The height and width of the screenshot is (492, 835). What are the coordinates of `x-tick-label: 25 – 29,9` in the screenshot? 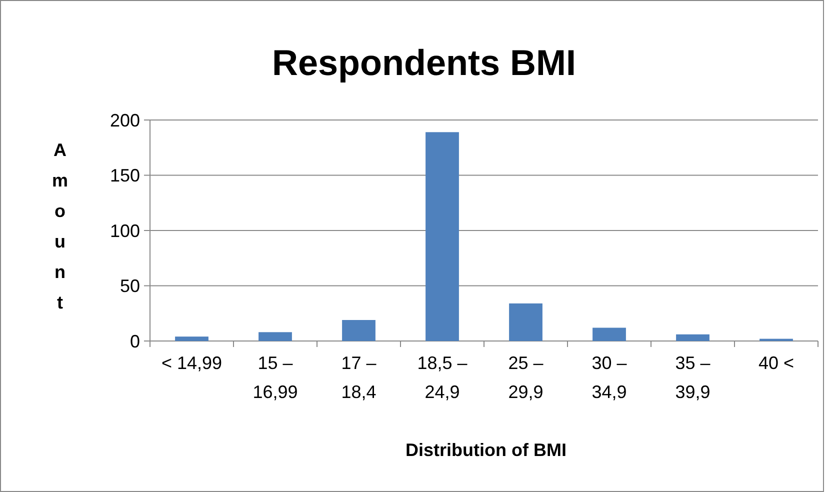 It's located at (526, 377).